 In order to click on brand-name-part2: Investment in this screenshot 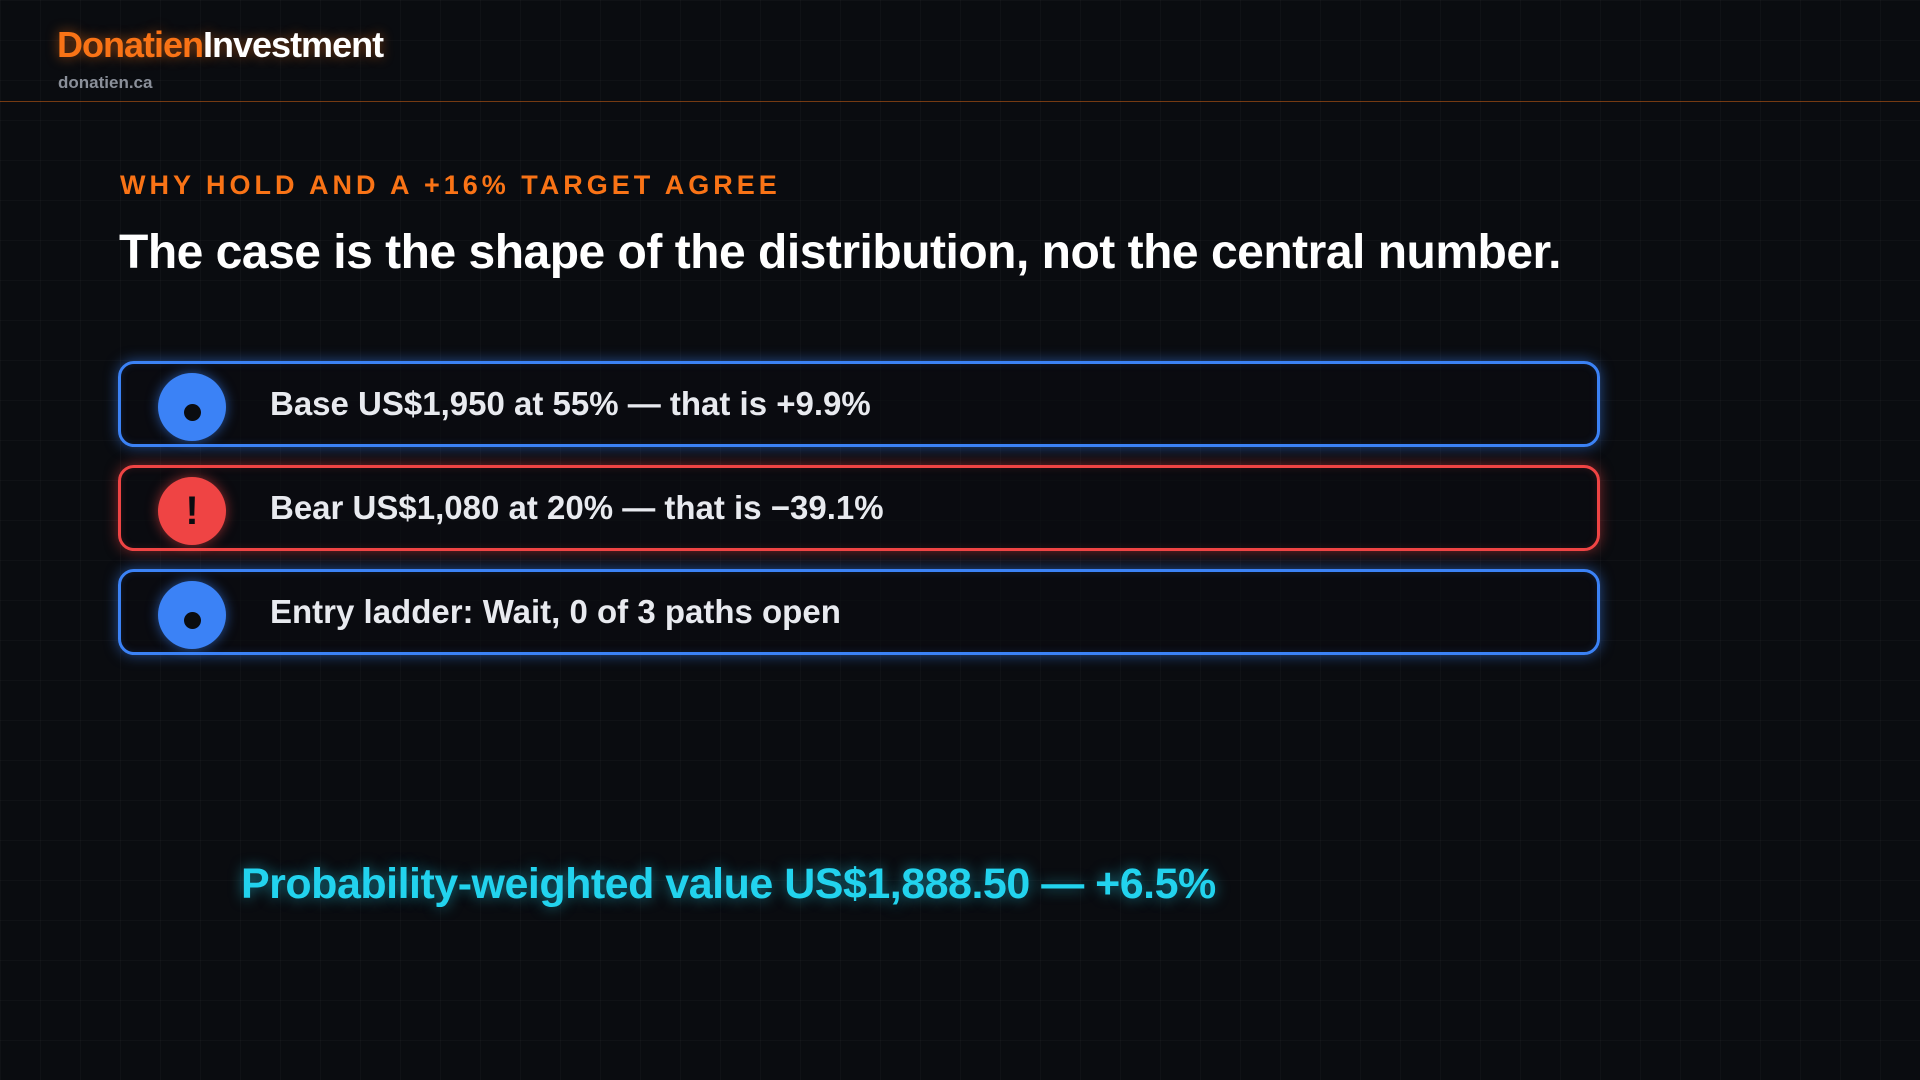, I will do `click(293, 44)`.